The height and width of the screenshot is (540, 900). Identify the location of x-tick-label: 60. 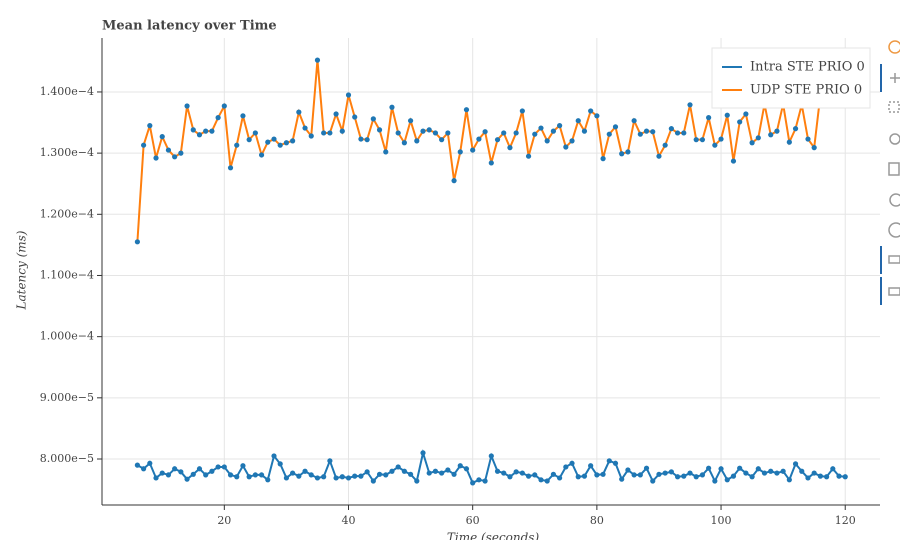
(473, 520).